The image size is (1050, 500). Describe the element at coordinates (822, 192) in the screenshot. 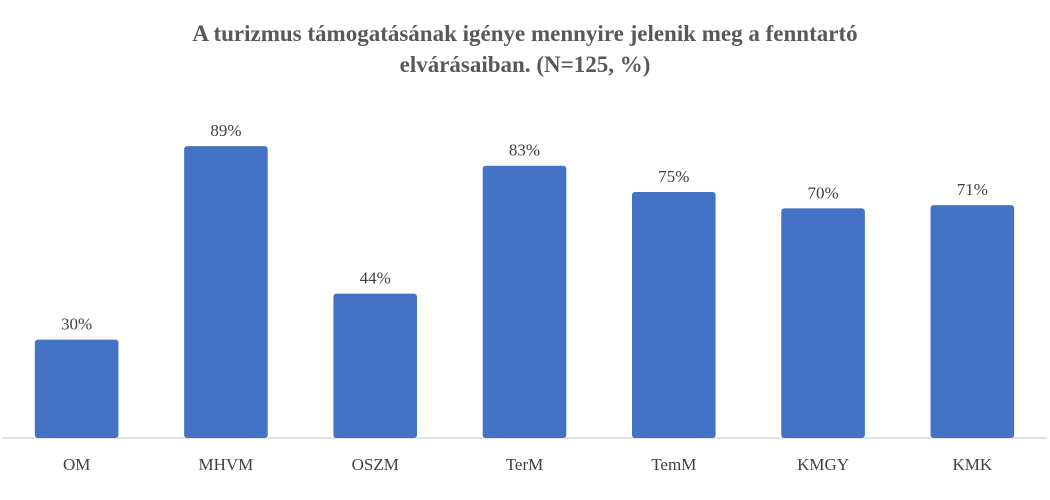

I see `value-label: 70%` at that location.